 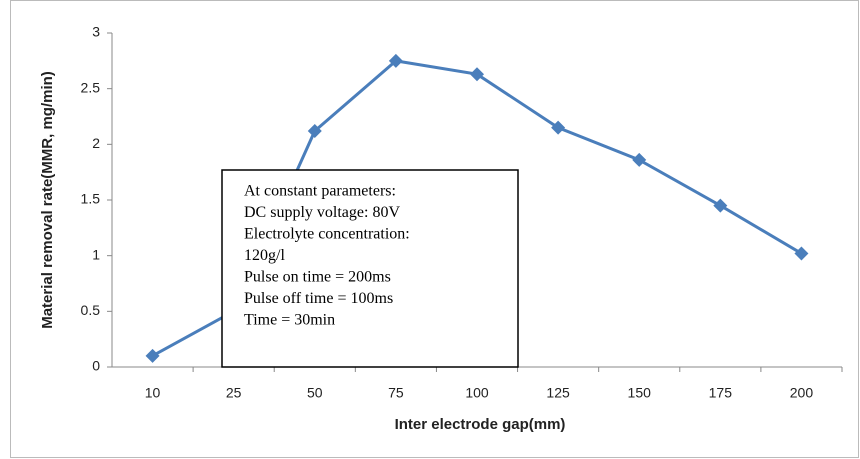 I want to click on x-tick-label: 10, so click(x=153, y=393).